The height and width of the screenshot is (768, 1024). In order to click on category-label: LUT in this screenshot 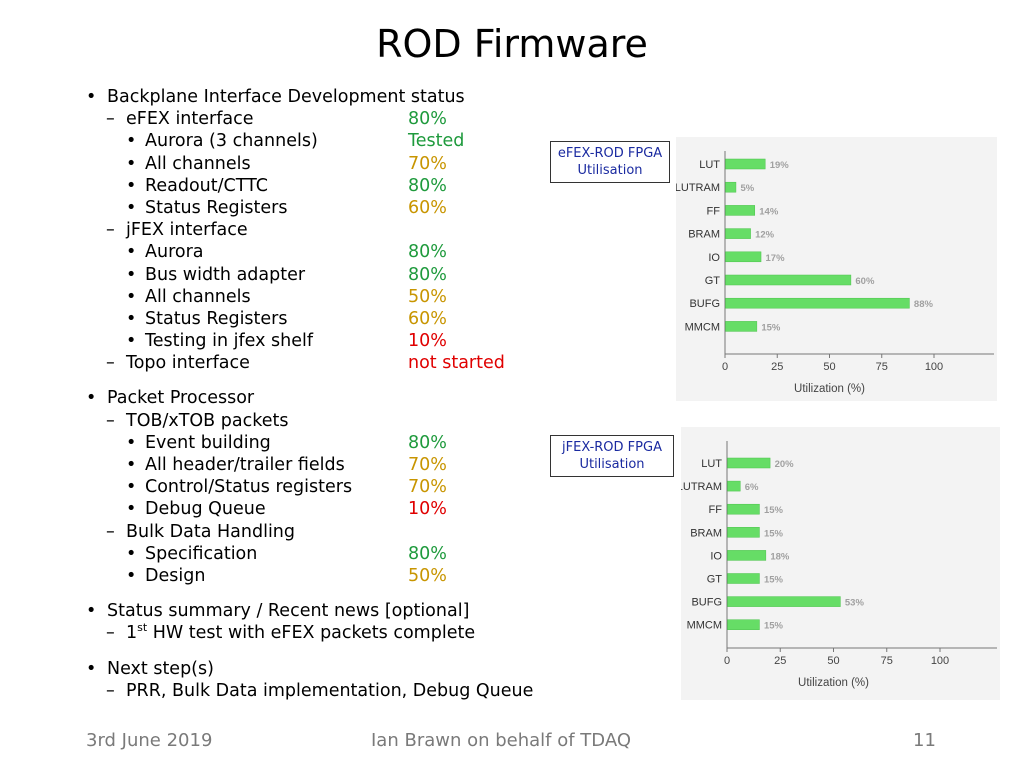, I will do `click(711, 464)`.